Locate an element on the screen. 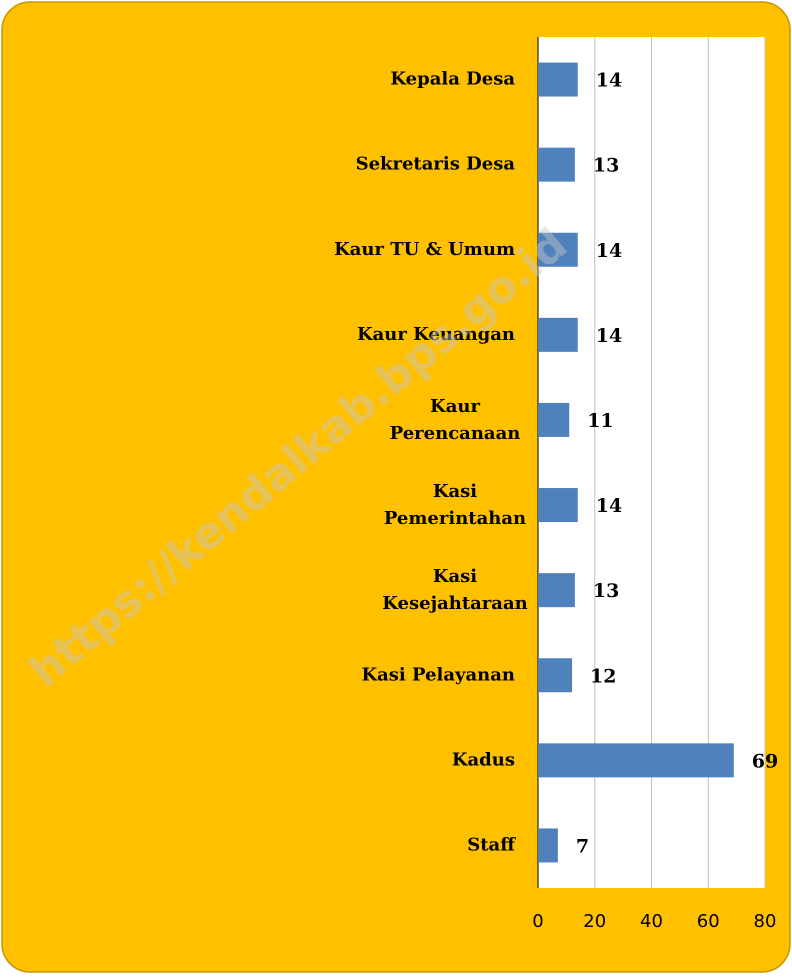 The height and width of the screenshot is (979, 792). x-tick-label: 40 is located at coordinates (651, 921).